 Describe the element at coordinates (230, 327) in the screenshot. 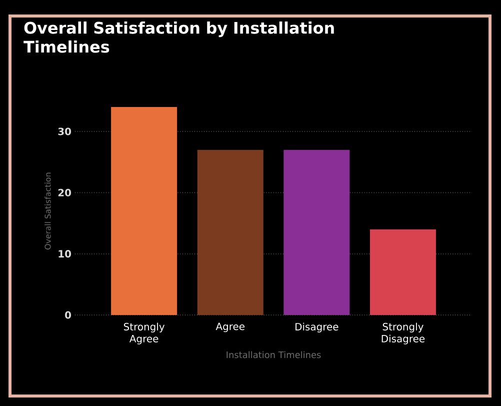

I see `x-tick-label: Agree` at that location.